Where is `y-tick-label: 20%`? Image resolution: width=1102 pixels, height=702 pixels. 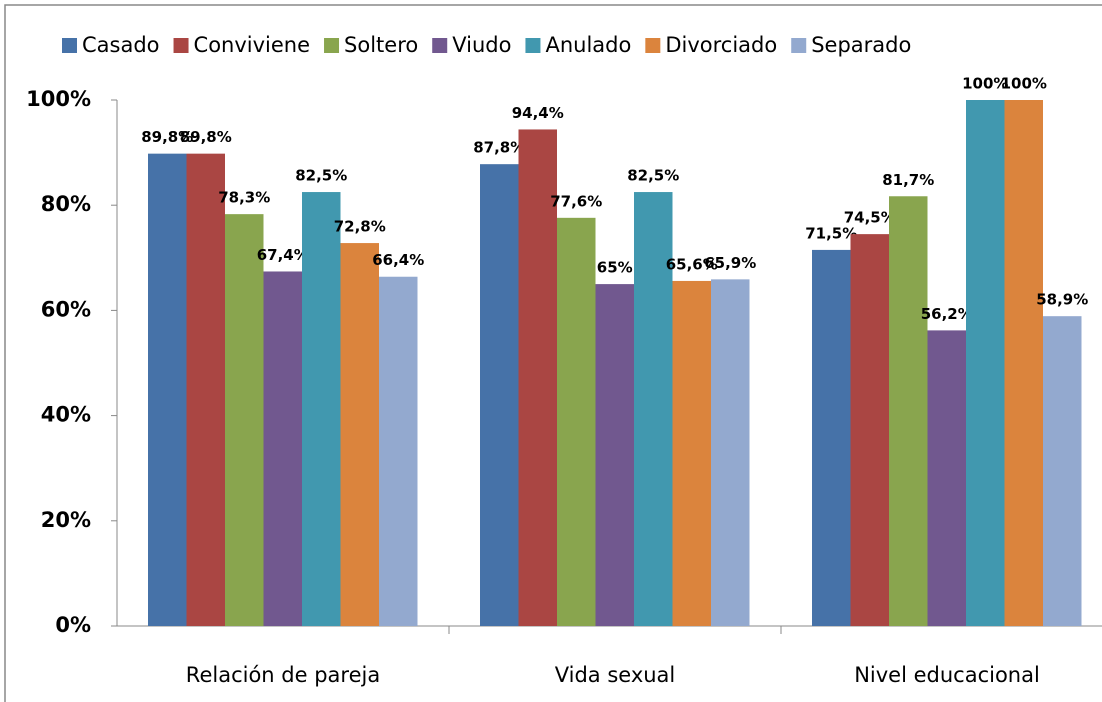
y-tick-label: 20% is located at coordinates (66, 520).